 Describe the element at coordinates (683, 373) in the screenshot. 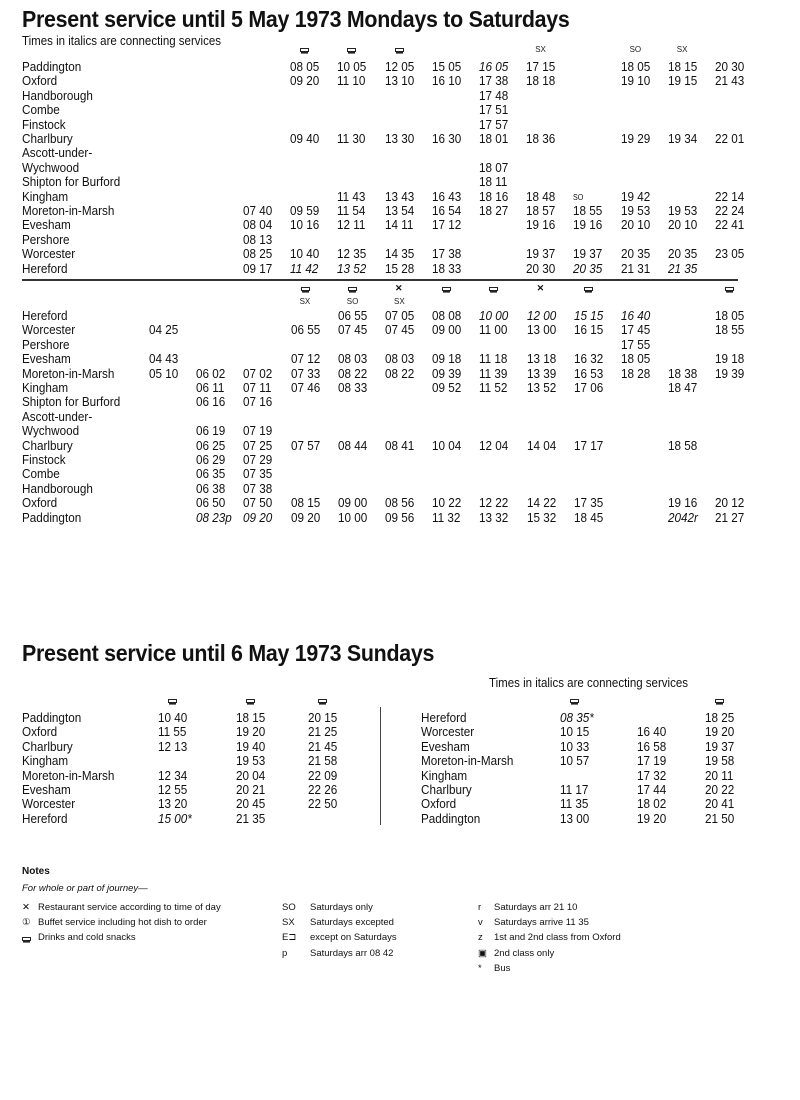

I see `departure-time: 18 38` at that location.